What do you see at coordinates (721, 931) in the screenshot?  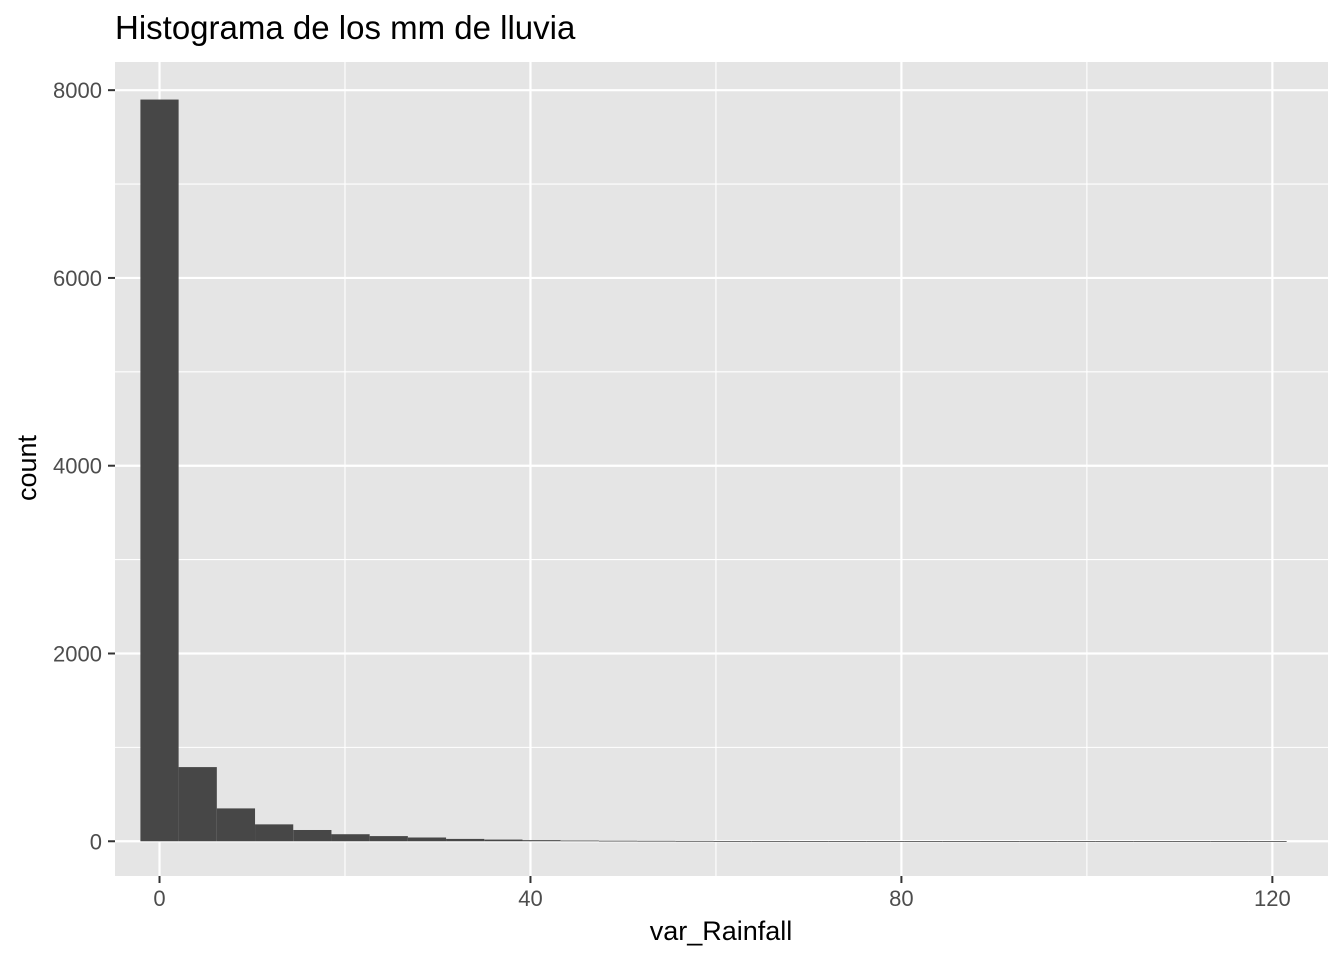 I see `x-axis-title: var_Rainfall` at bounding box center [721, 931].